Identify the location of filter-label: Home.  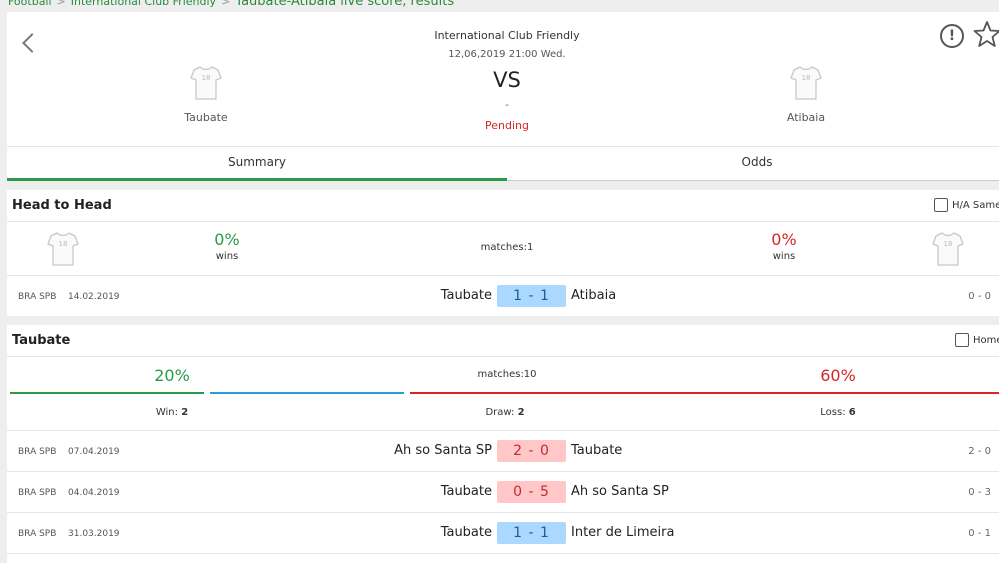
(986, 340).